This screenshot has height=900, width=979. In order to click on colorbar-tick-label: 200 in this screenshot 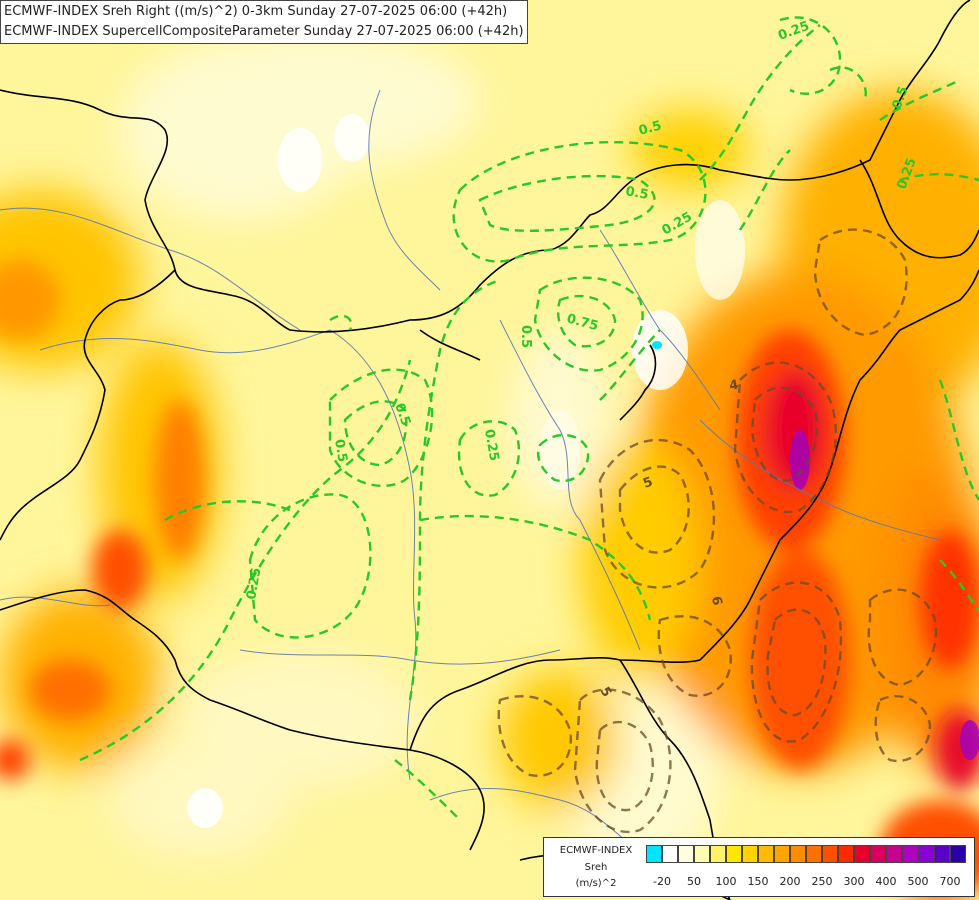, I will do `click(790, 881)`.